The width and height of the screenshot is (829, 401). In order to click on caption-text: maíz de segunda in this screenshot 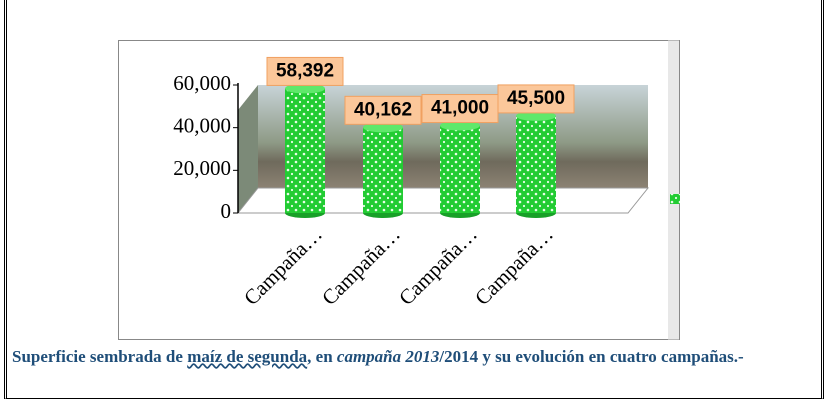, I will do `click(247, 356)`.